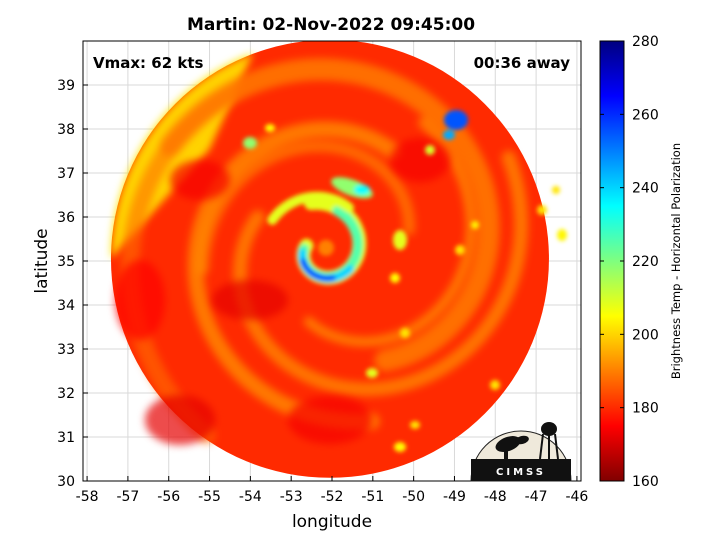  Describe the element at coordinates (332, 522) in the screenshot. I see `x-axis-label: longitude` at that location.